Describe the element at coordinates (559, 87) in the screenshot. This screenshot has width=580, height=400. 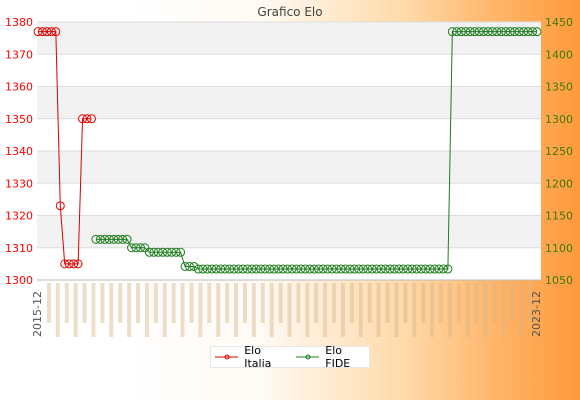
I see `right-tick-label: 1350` at that location.